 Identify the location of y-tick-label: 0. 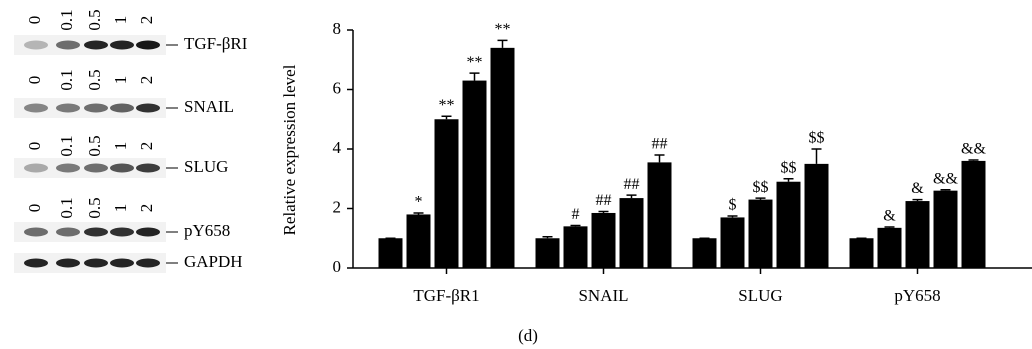
(337, 266).